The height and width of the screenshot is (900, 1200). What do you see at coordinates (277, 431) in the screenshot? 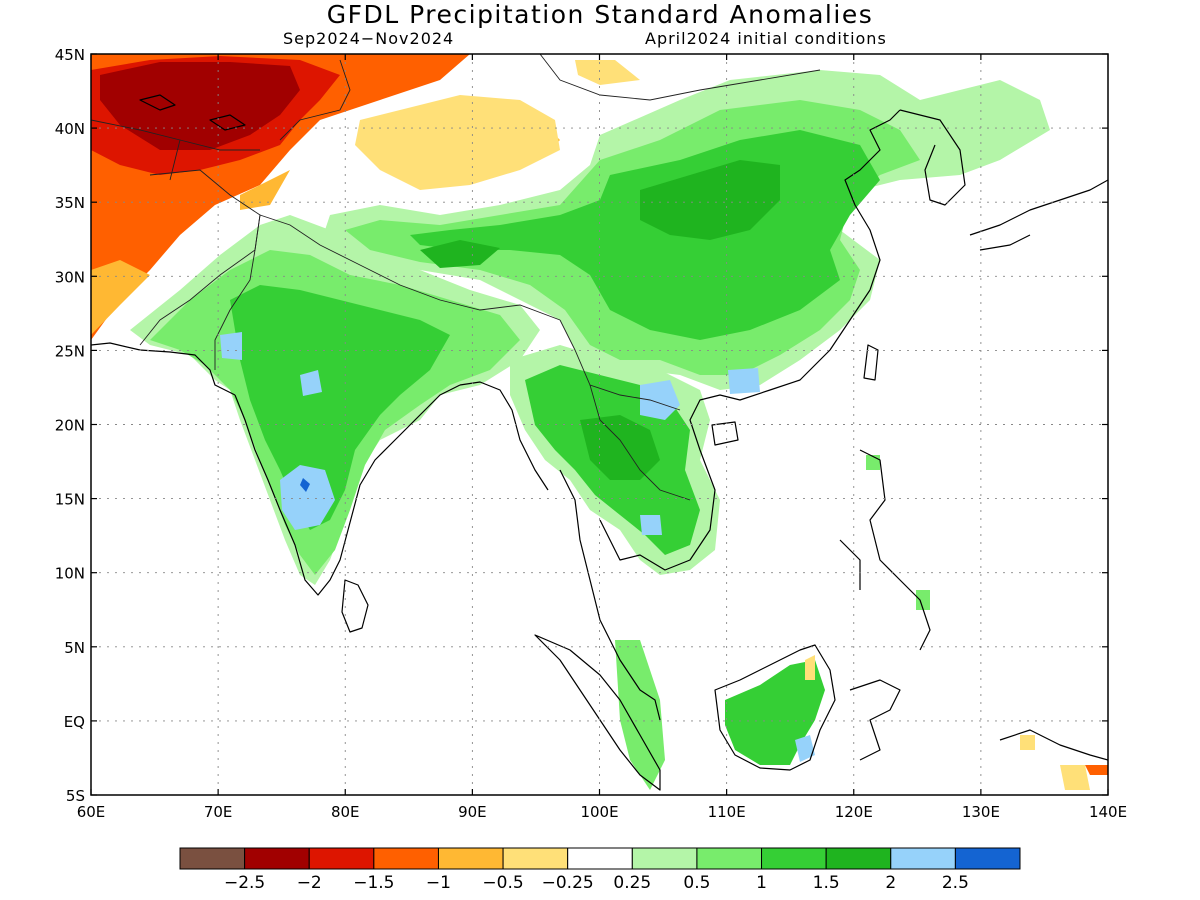
I see `anomaly-lightblue-india` at bounding box center [277, 431].